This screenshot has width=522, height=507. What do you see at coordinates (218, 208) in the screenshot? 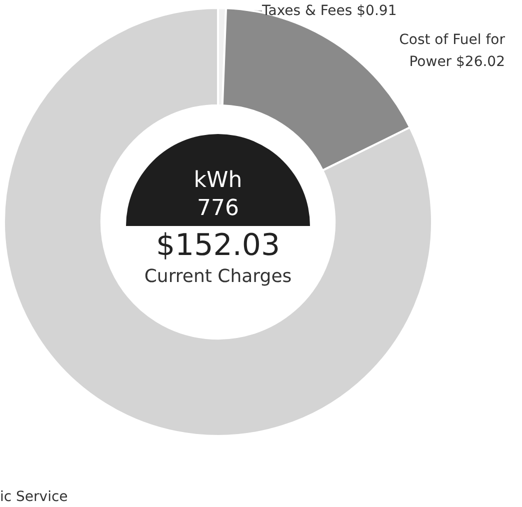
I see `text: 776` at bounding box center [218, 208].